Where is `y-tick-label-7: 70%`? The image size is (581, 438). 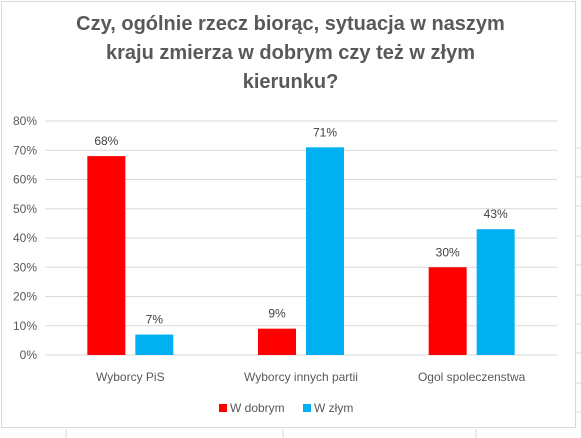 y-tick-label-7: 70% is located at coordinates (25, 150).